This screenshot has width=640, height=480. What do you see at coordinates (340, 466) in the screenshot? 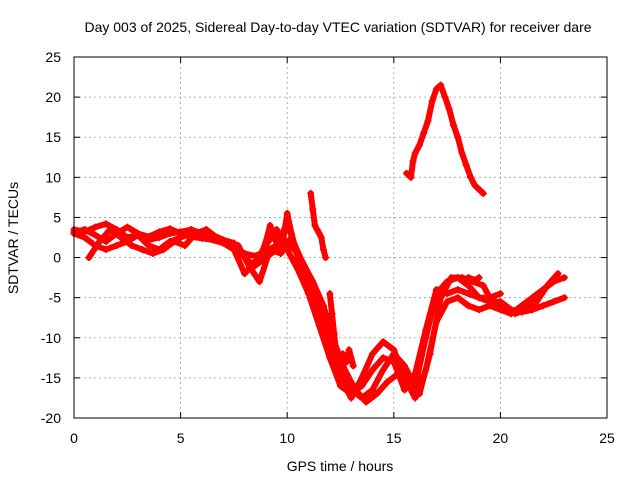
I see `x-axis-title: GPS time / hours` at bounding box center [340, 466].